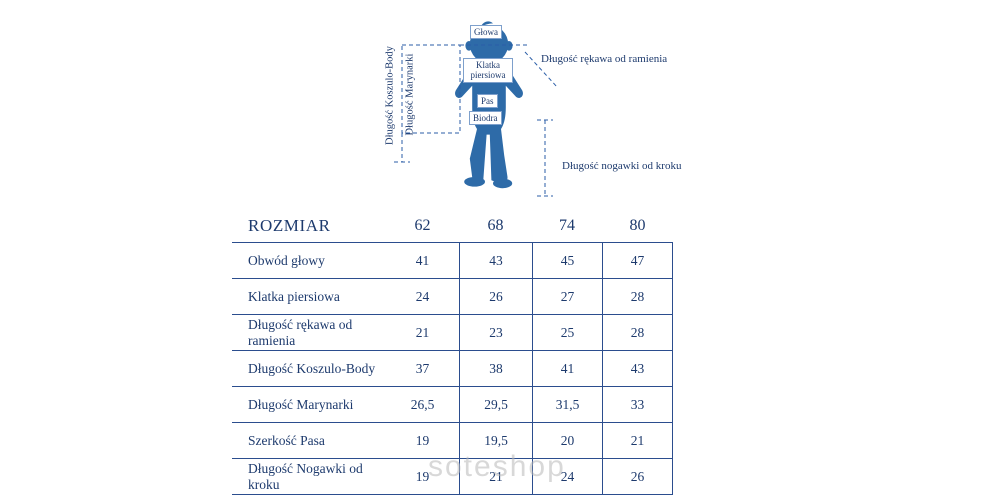 This screenshot has width=1000, height=499. I want to click on cell-value: 47, so click(637, 260).